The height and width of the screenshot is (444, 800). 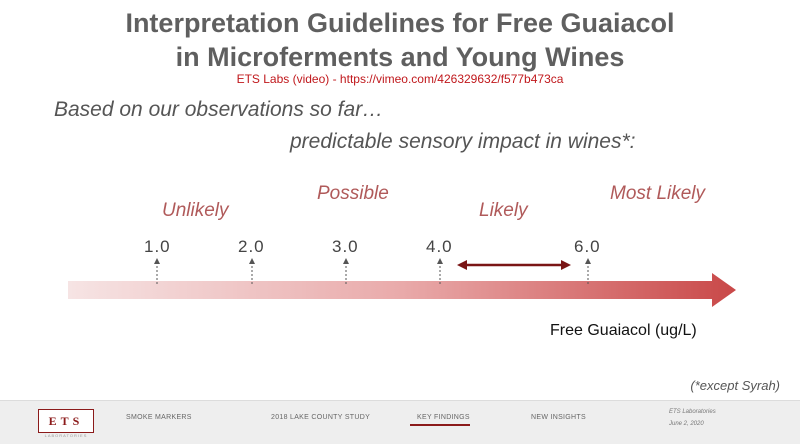 I want to click on ets-logo: ETS, so click(x=66, y=421).